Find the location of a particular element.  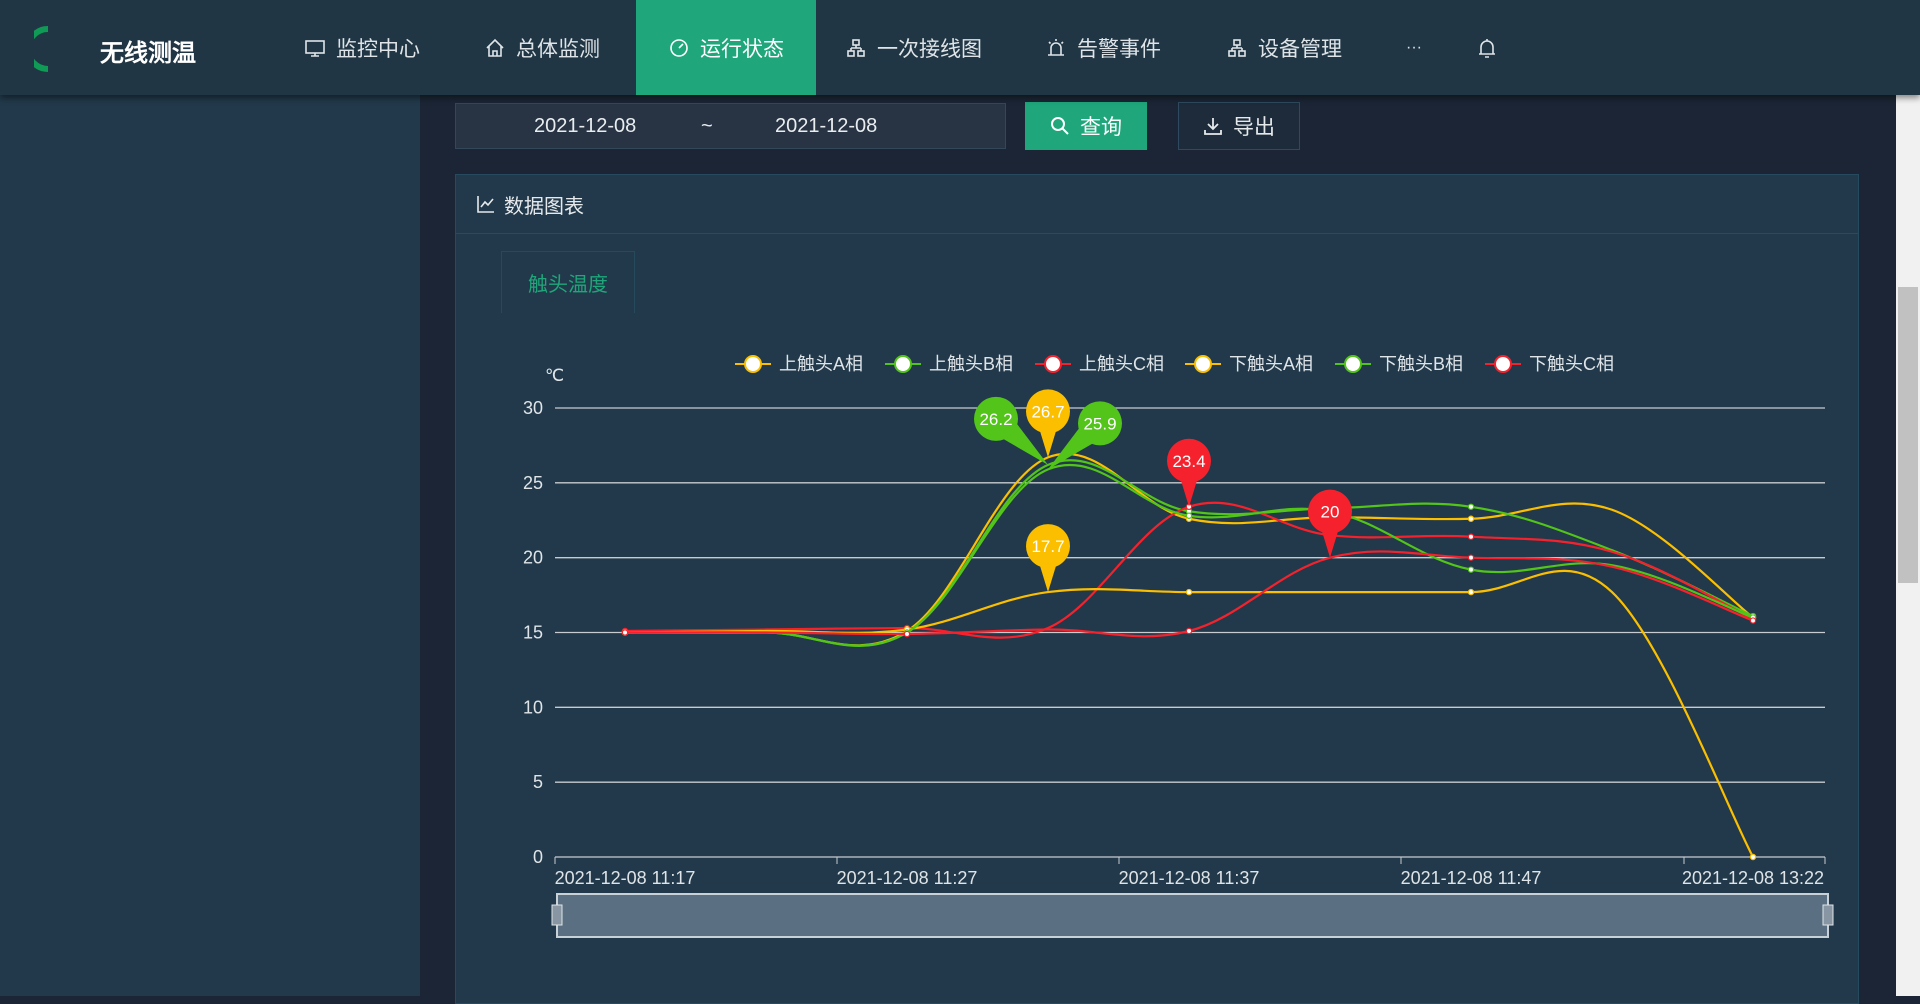

top-nav-bar: 无线测温 监控中心 总体监测 运行状态 一次接线图 告警事件 设备管理 ··· is located at coordinates (960, 47).